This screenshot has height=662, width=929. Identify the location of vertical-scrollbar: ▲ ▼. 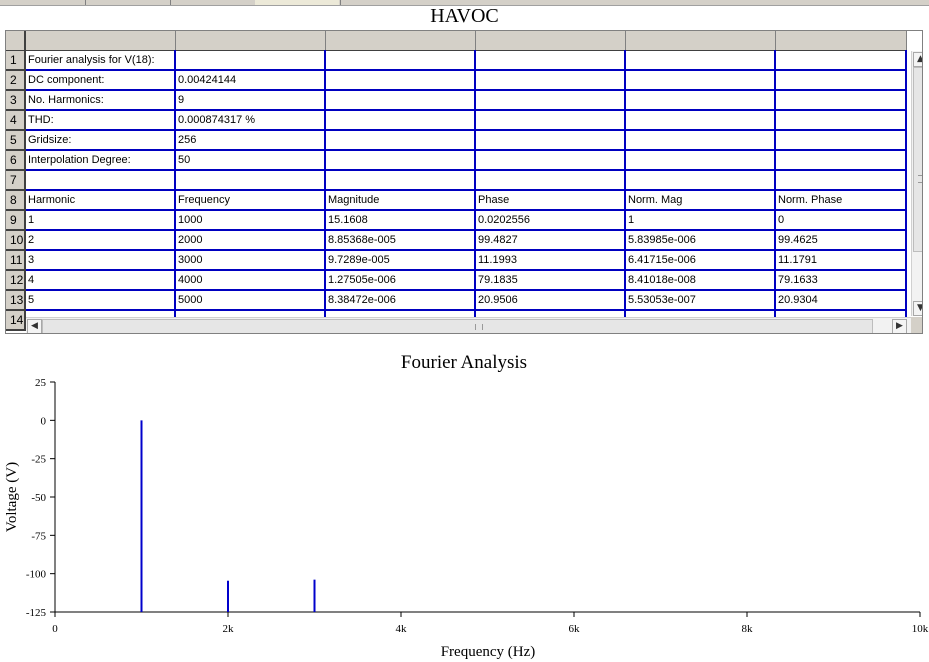
(916, 183).